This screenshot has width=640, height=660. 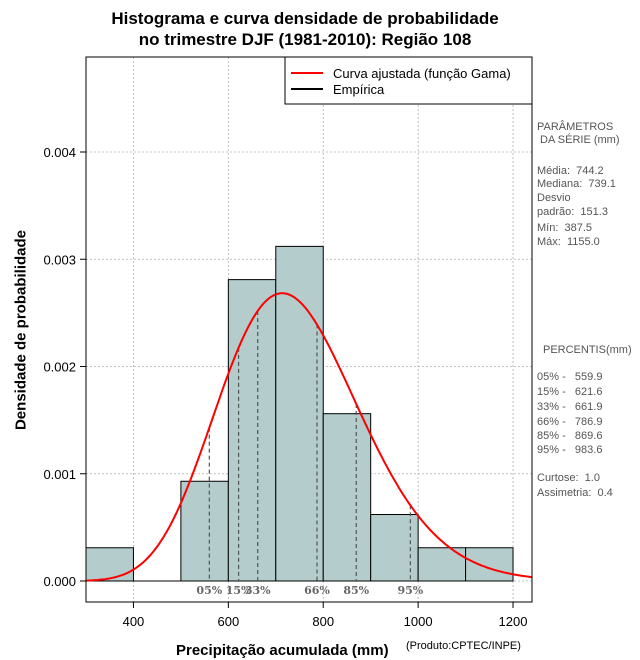 I want to click on percentil-85: 85% - 869.6, so click(x=570, y=436).